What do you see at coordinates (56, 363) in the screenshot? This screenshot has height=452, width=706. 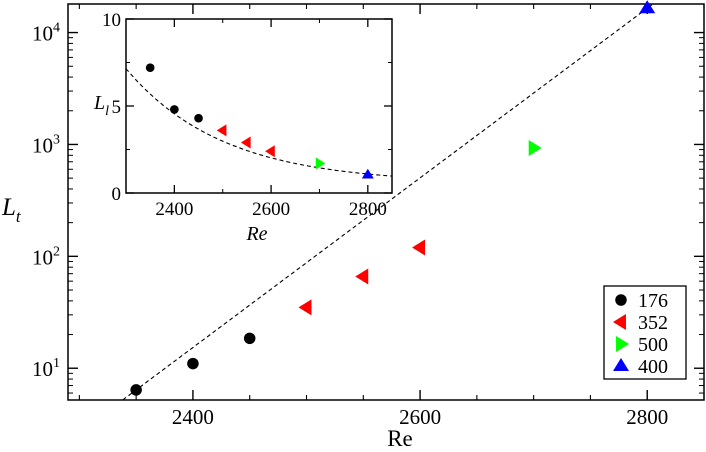 I see `main-y-tick-exponent: 1` at bounding box center [56, 363].